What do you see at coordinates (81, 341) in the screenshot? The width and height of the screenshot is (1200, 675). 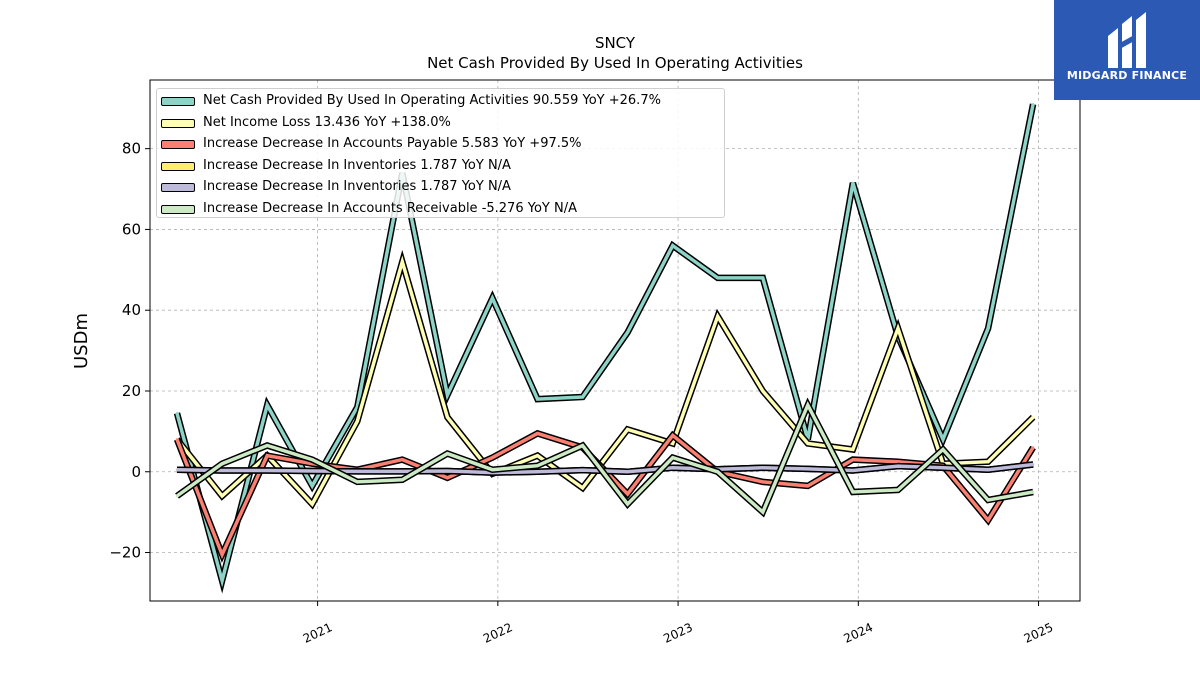 I see `y-axis-label: USDm` at bounding box center [81, 341].